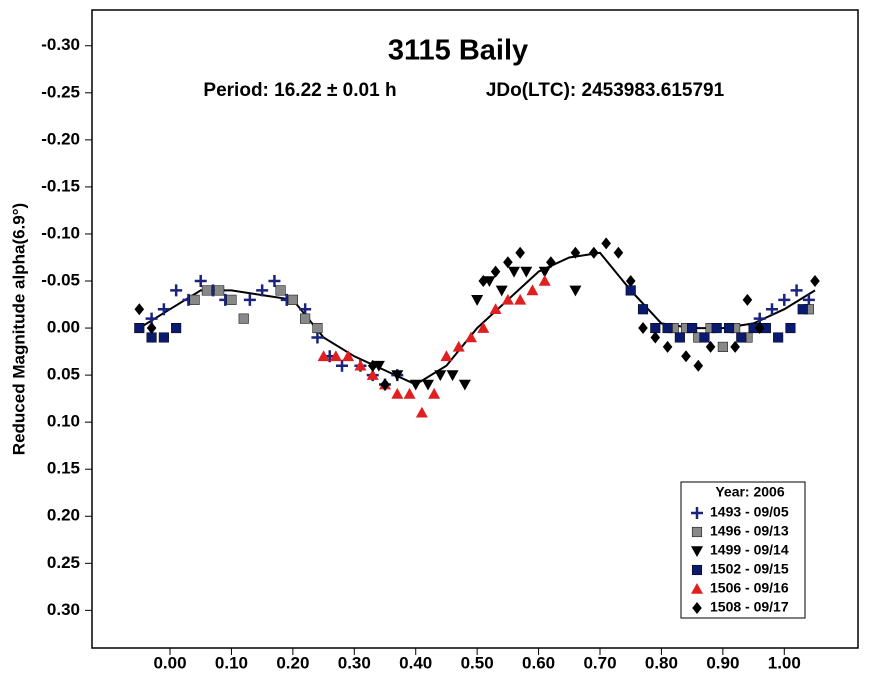 Image resolution: width=871 pixels, height=676 pixels. Describe the element at coordinates (60, 232) in the screenshot. I see `y-tick-label: -0.10` at that location.